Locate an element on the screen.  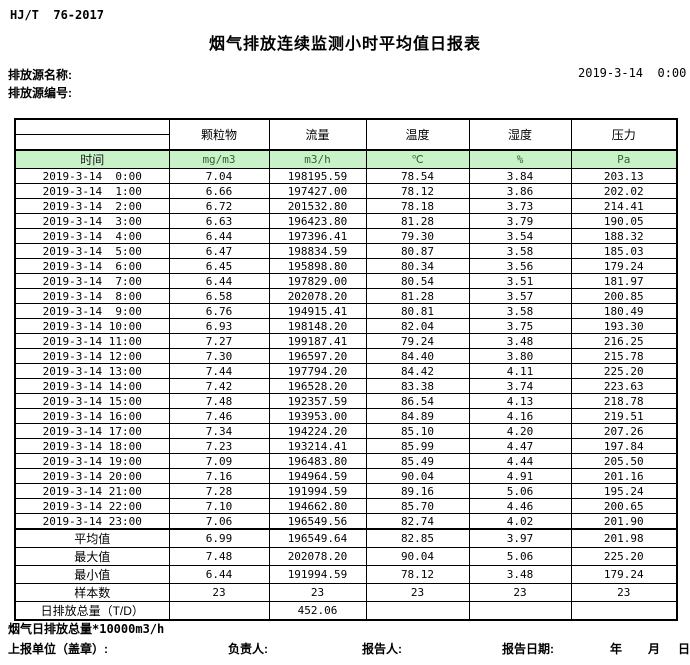
row-value: 201.90 is located at coordinates (624, 521).